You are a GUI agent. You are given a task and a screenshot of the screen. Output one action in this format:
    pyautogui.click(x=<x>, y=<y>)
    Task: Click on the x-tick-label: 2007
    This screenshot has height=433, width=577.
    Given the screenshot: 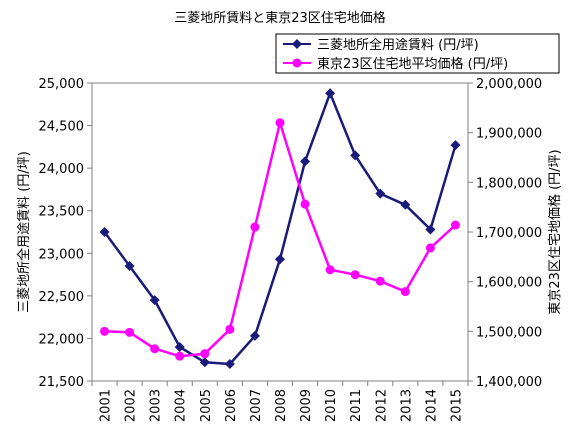 What is the action you would take?
    pyautogui.click(x=256, y=405)
    